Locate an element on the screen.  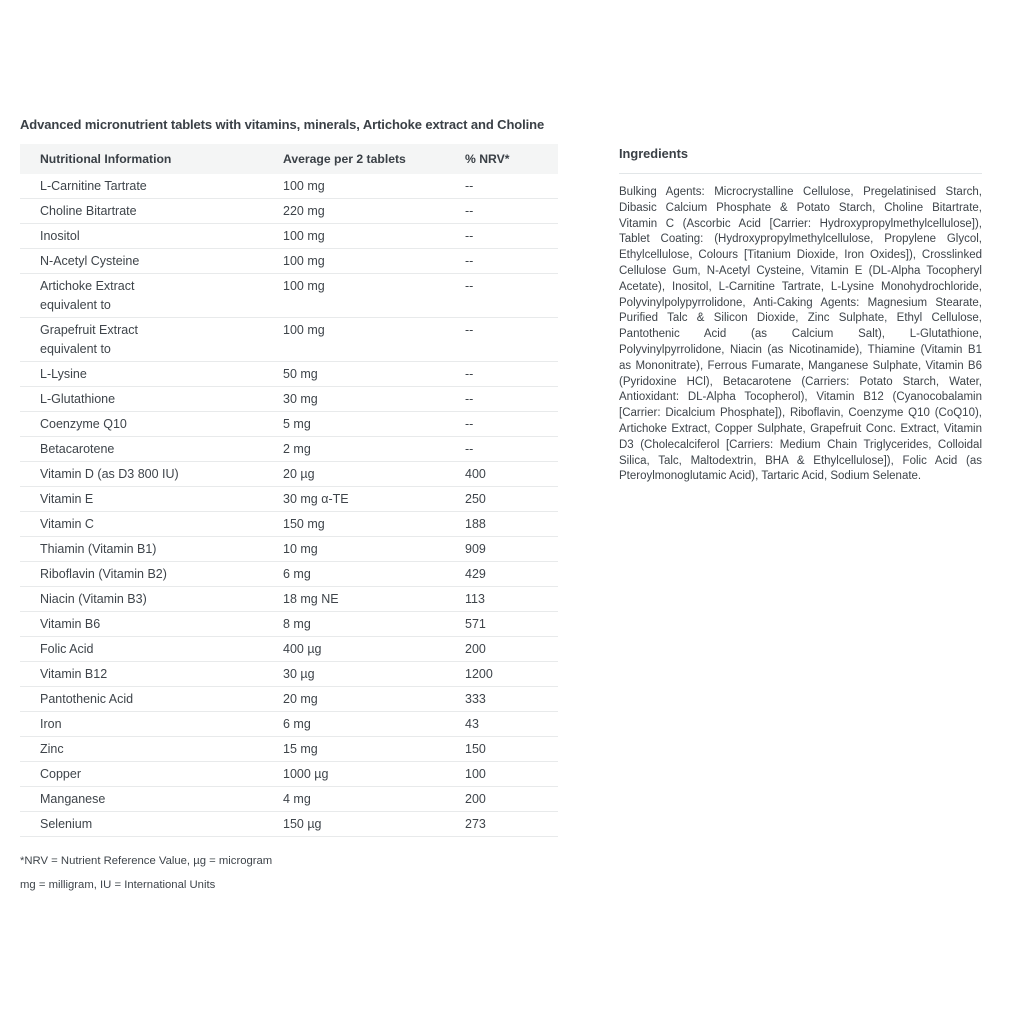
table-row: Folic Acid 400 µg 200 is located at coordinates (289, 649).